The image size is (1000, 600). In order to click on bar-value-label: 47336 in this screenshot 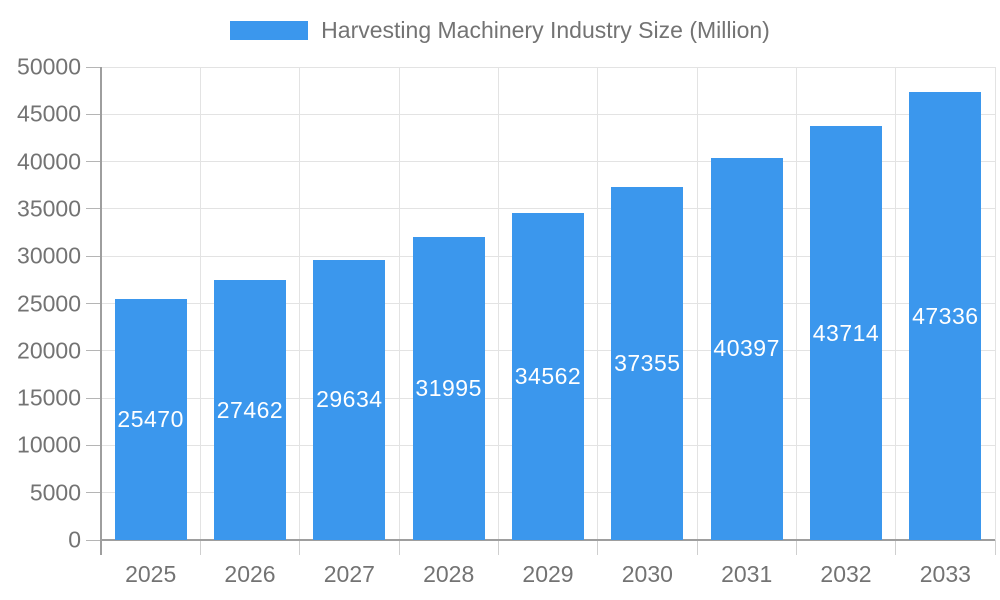, I will do `click(945, 315)`.